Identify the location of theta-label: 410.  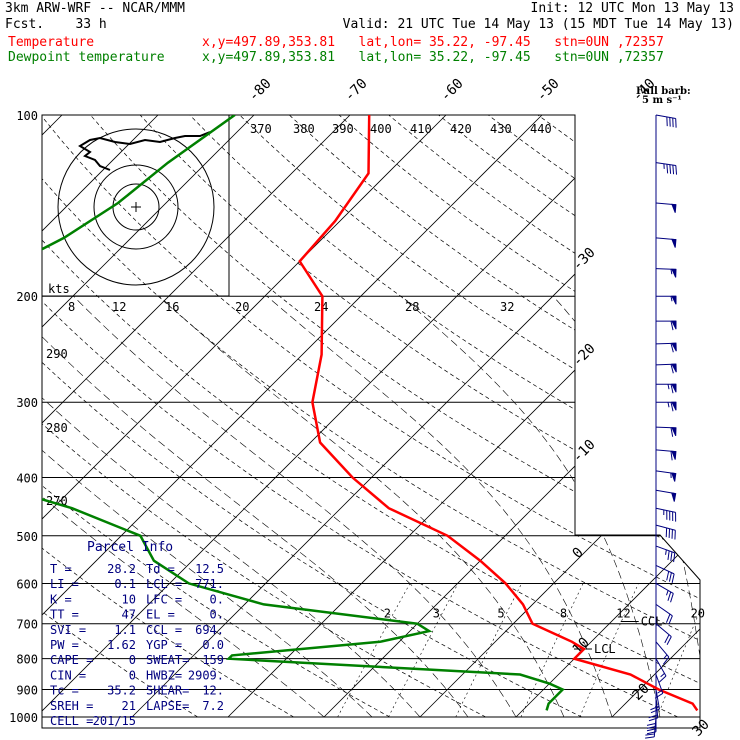
(421, 129).